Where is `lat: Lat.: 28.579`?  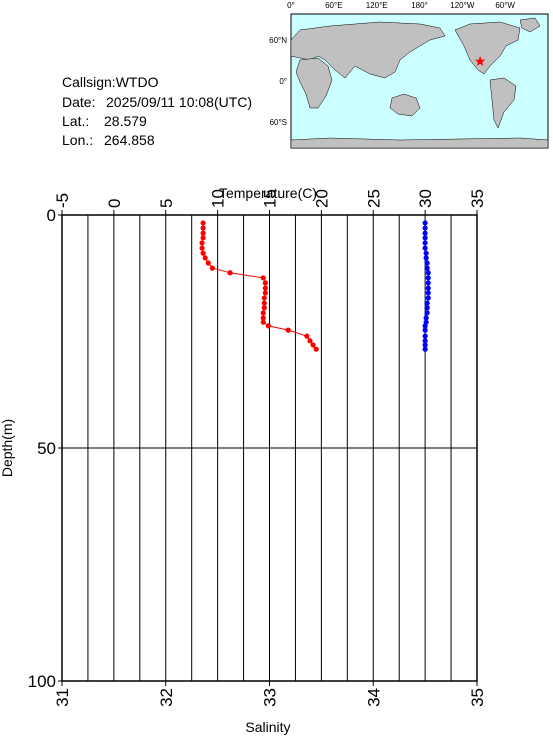 lat: Lat.: 28.579 is located at coordinates (104, 121).